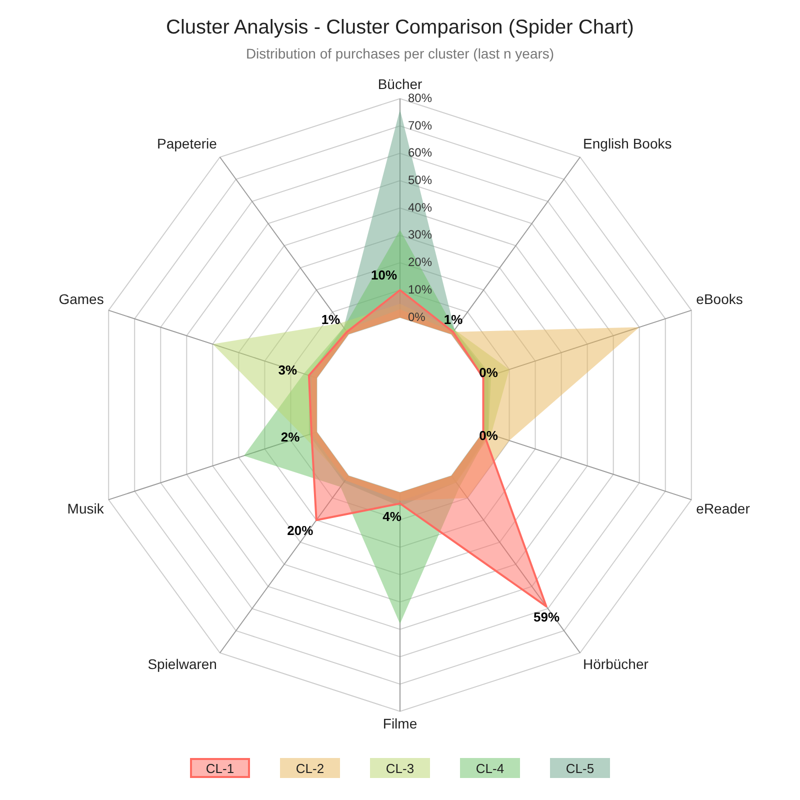  What do you see at coordinates (420, 179) in the screenshot?
I see `y-tick-label: 50%` at bounding box center [420, 179].